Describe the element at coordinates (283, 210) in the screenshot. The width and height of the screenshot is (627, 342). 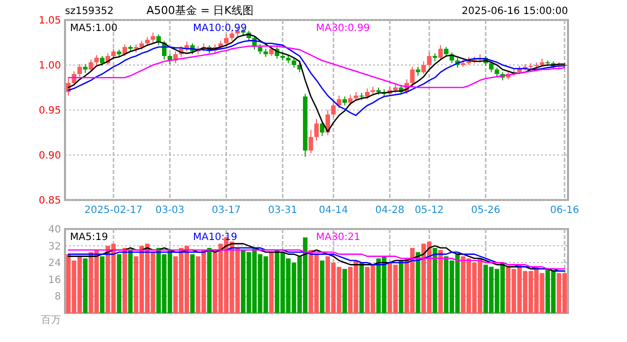
I see `x-tick-label: 03-31` at that location.